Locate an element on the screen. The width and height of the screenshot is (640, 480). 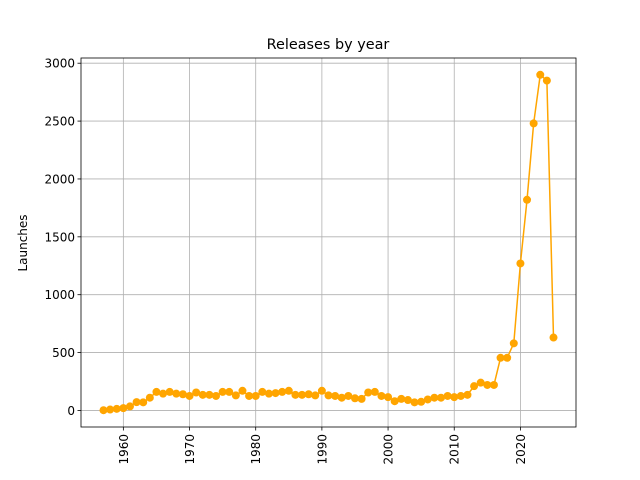
x-tick-label: 1980 is located at coordinates (256, 449).